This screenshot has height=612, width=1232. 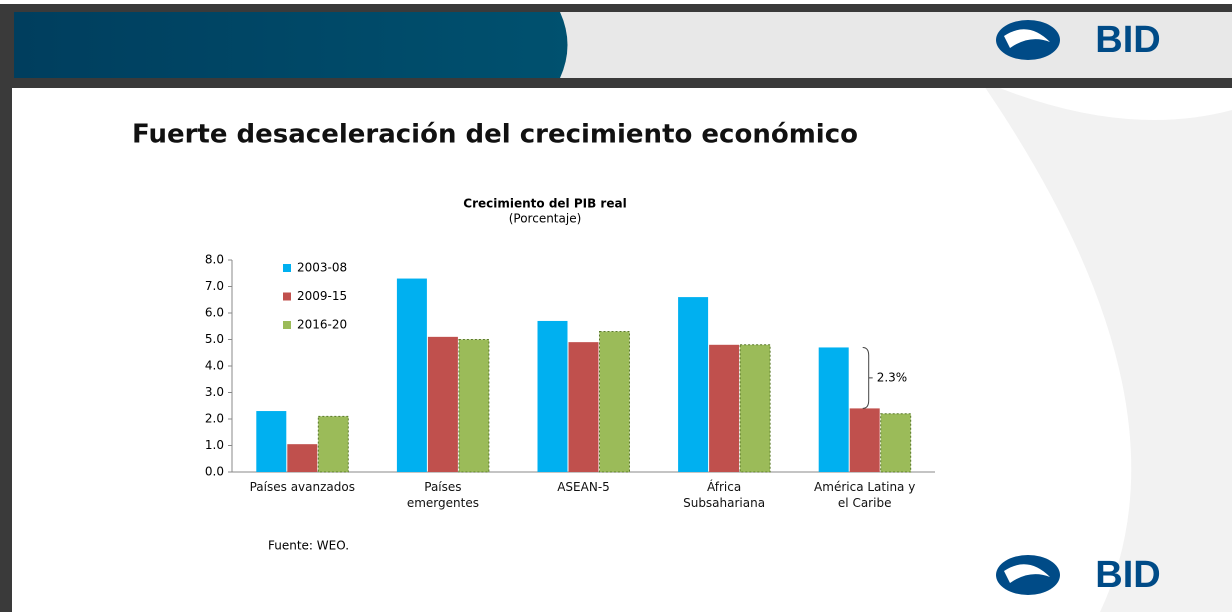 What do you see at coordinates (1078, 40) in the screenshot?
I see `logo-top: BID` at bounding box center [1078, 40].